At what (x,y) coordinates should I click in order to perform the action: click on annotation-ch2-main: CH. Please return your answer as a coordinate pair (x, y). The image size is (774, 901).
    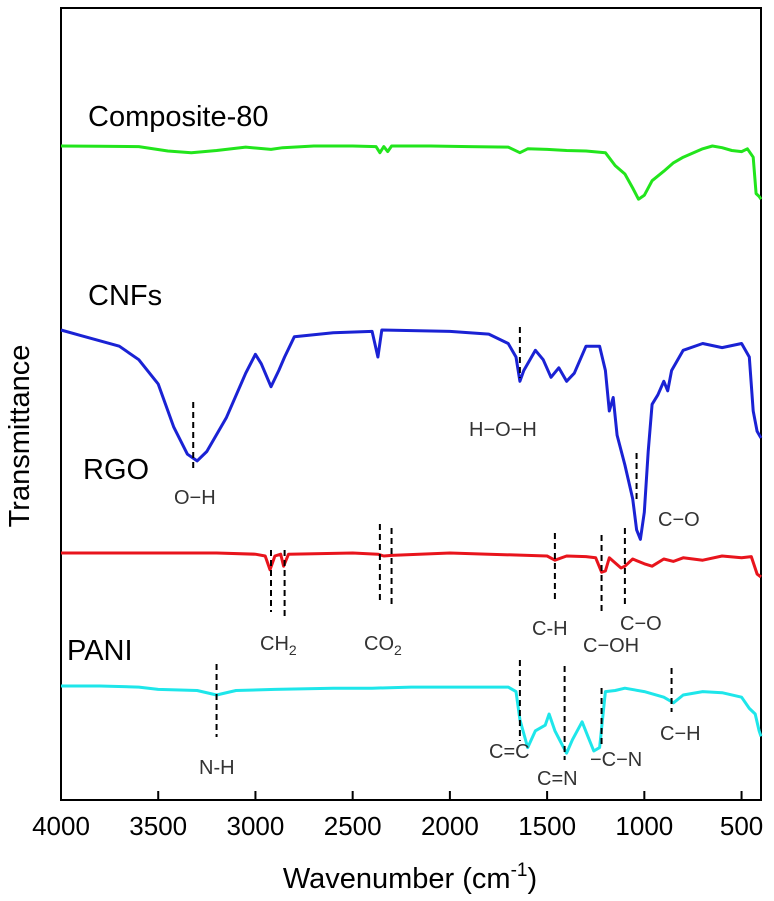
    Looking at the image, I should click on (274, 644).